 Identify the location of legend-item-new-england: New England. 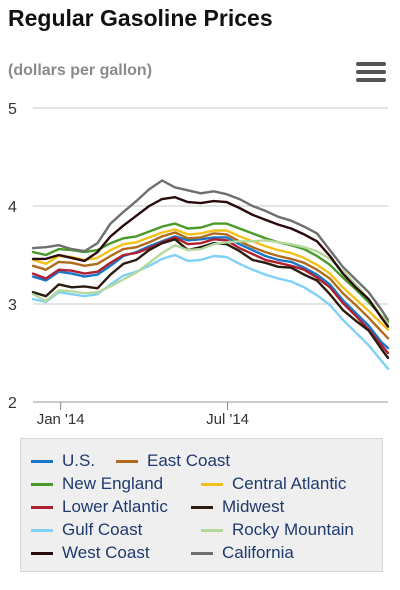
(97, 484).